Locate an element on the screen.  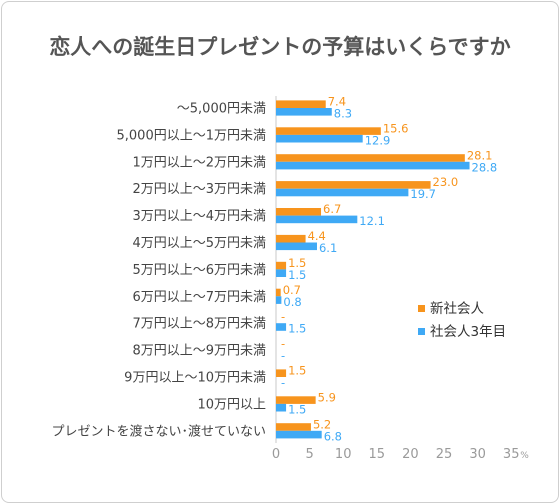
x-tick-label: 10 is located at coordinates (343, 454).